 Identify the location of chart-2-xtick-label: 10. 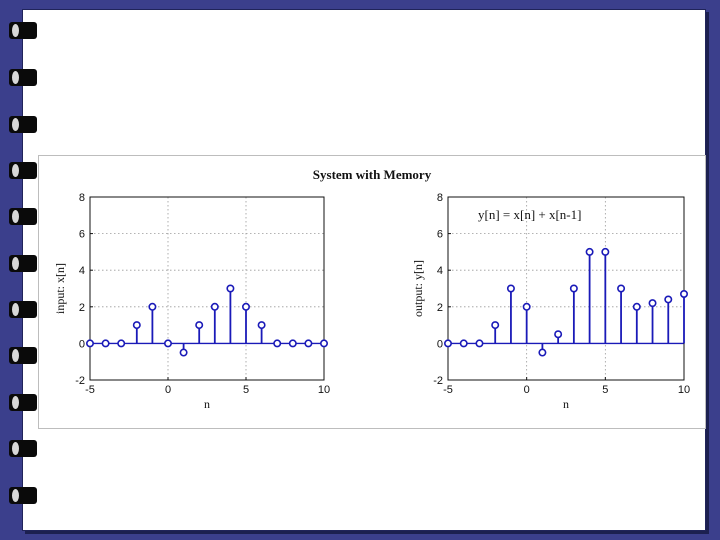
(684, 390).